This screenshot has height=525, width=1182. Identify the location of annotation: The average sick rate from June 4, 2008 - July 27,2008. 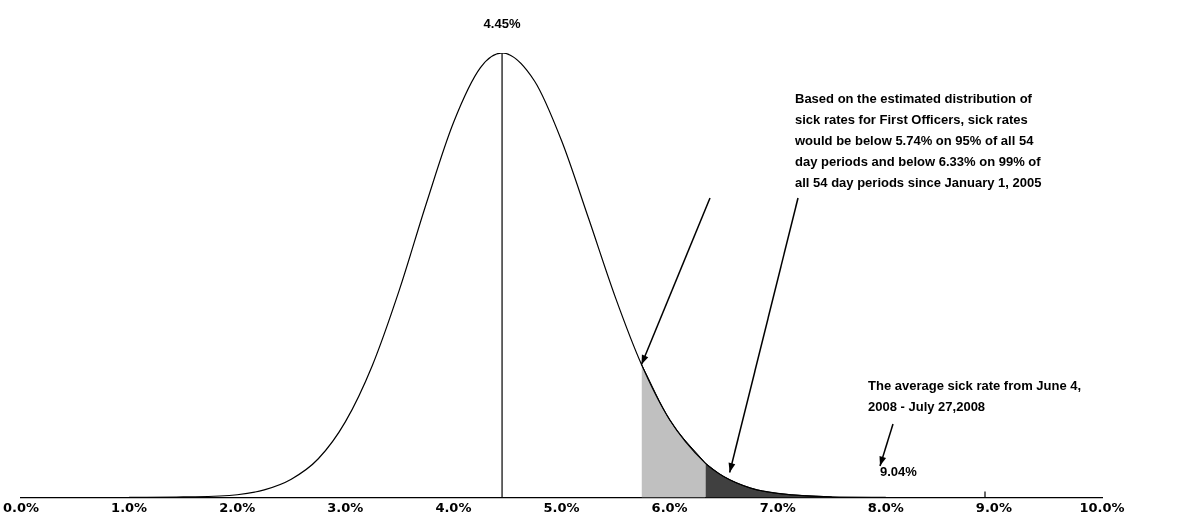
(975, 396).